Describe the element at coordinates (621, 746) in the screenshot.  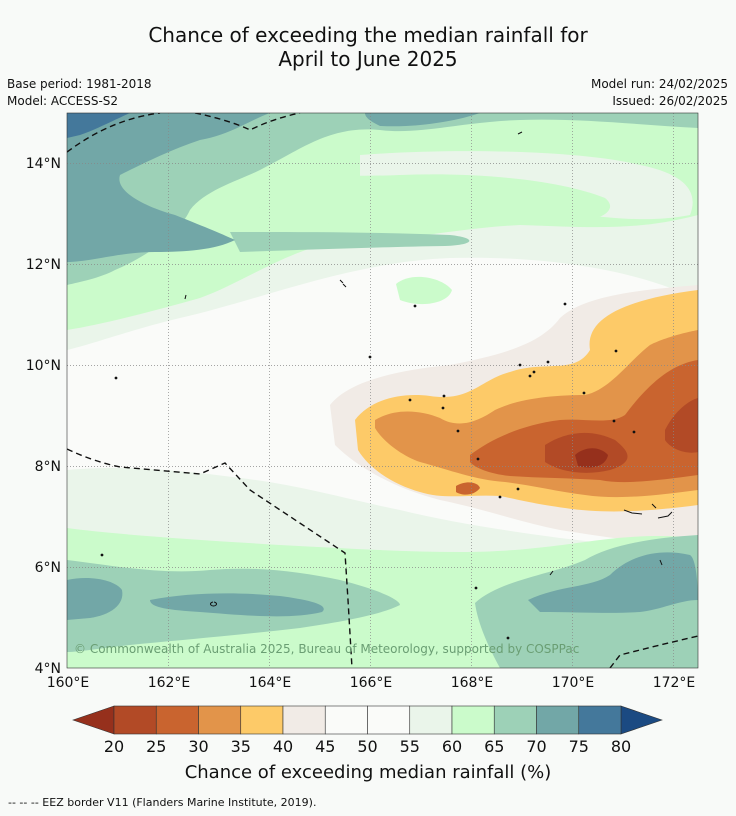
I see `colorbar-label: 80` at that location.